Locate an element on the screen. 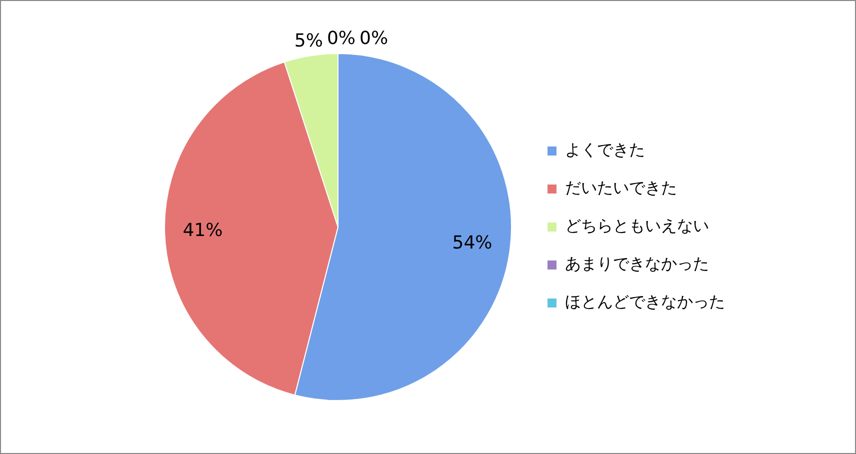  legend-label: よくできた is located at coordinates (605, 150).